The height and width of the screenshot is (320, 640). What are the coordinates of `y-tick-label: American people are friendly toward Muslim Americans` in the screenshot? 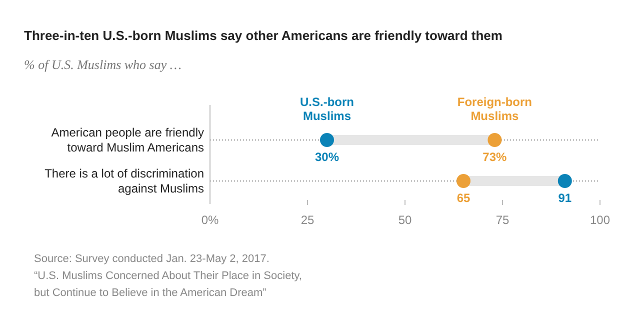 It's located at (127, 140).